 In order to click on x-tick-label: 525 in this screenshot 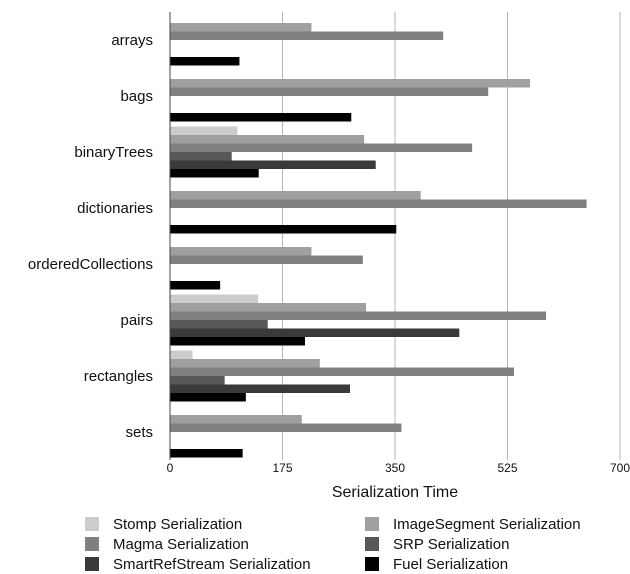, I will do `click(507, 468)`.